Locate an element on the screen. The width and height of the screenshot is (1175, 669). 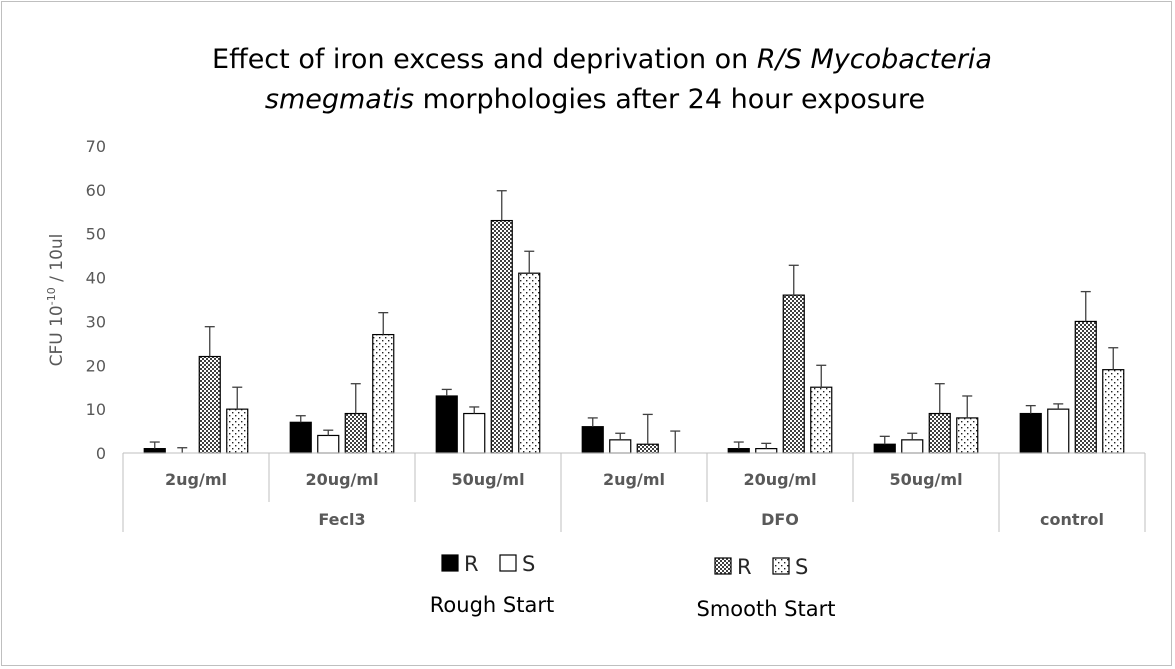
group-label: Fecl3 is located at coordinates (341, 519).